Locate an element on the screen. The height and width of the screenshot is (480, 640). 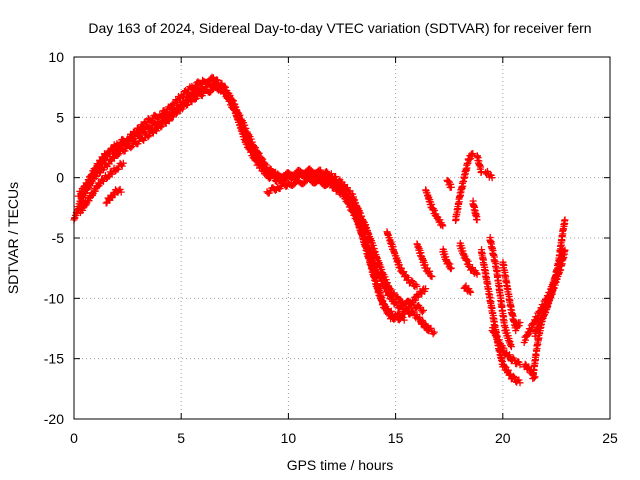
y-axis-label: SDTVAR / TECUs is located at coordinates (13, 238).